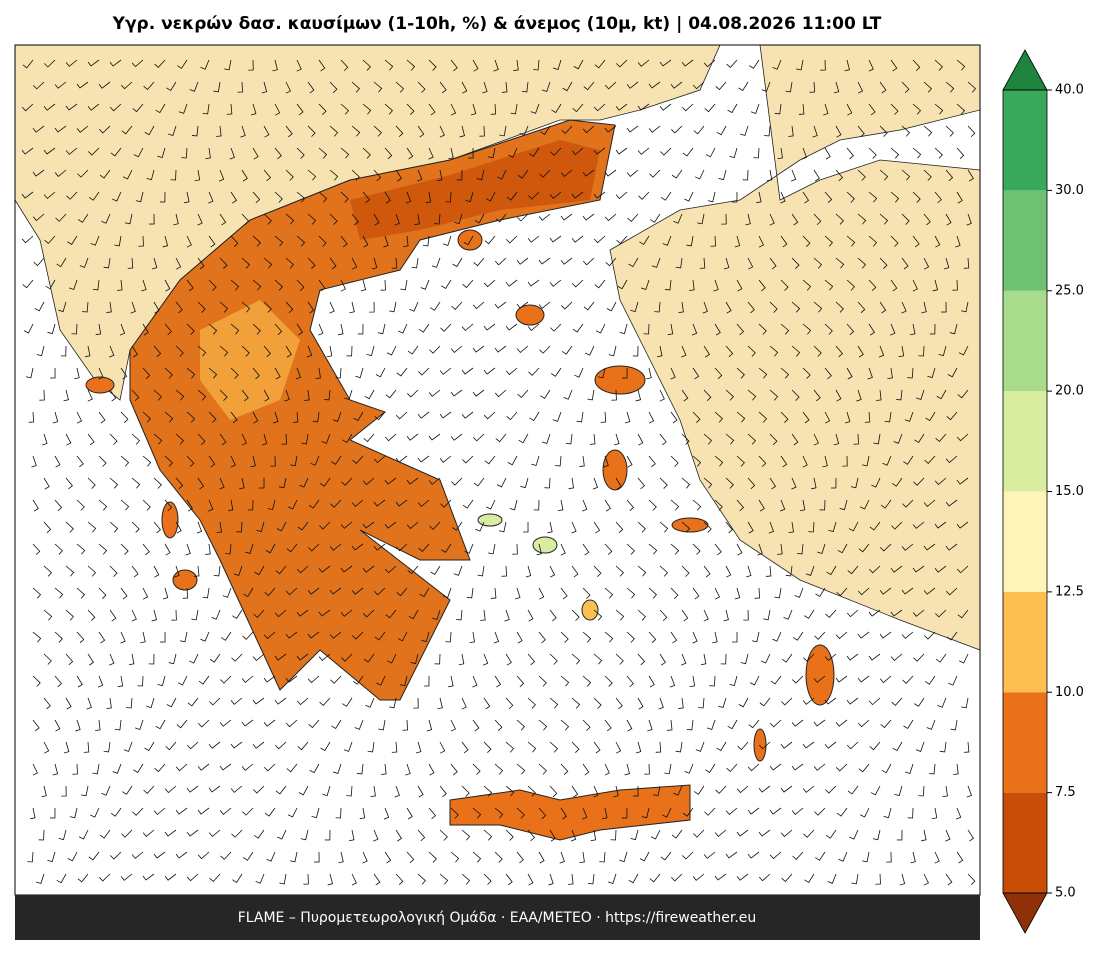  I want to click on colorbar-under, so click(1025, 913).